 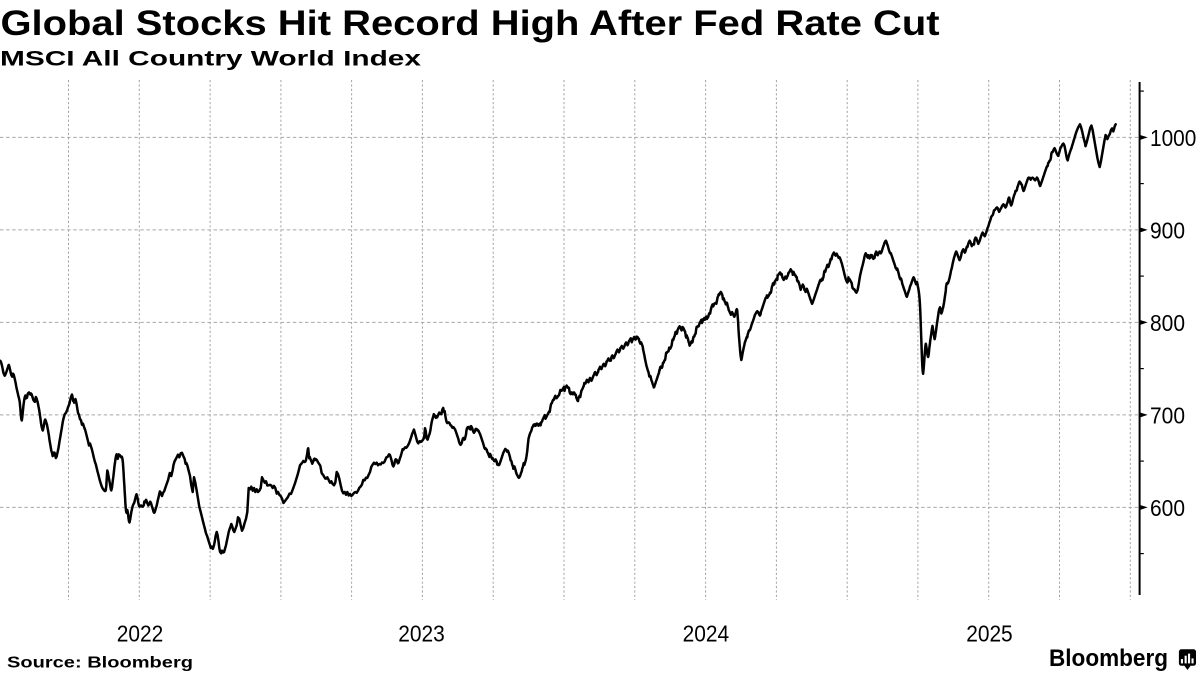 What do you see at coordinates (421, 634) in the screenshot?
I see `svg-text: 2023` at bounding box center [421, 634].